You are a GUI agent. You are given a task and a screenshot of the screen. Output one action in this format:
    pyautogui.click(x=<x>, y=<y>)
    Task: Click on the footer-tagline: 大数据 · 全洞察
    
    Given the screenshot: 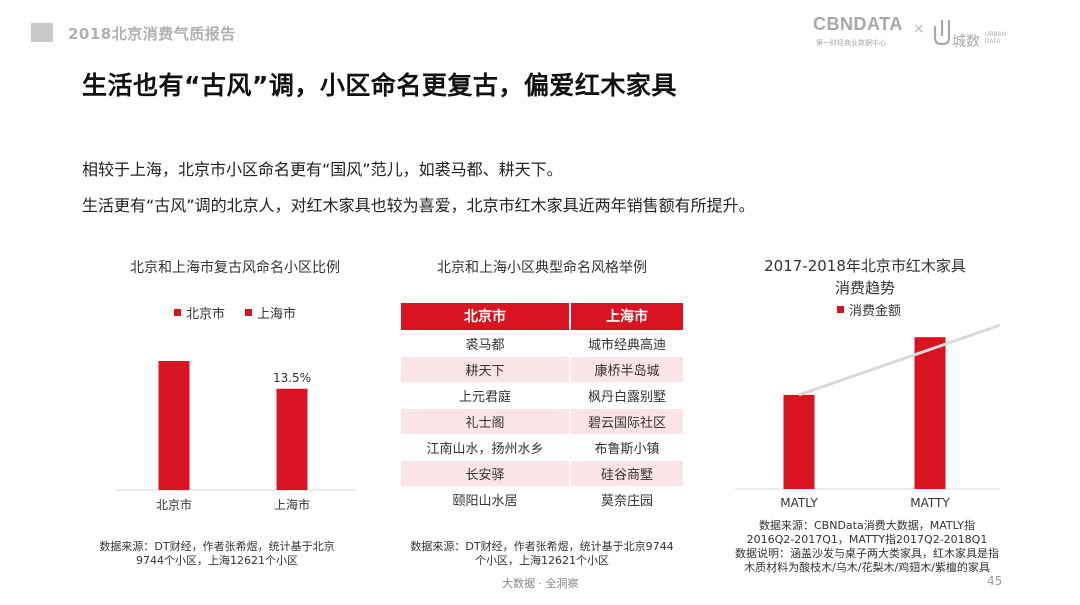 What is the action you would take?
    pyautogui.click(x=540, y=583)
    